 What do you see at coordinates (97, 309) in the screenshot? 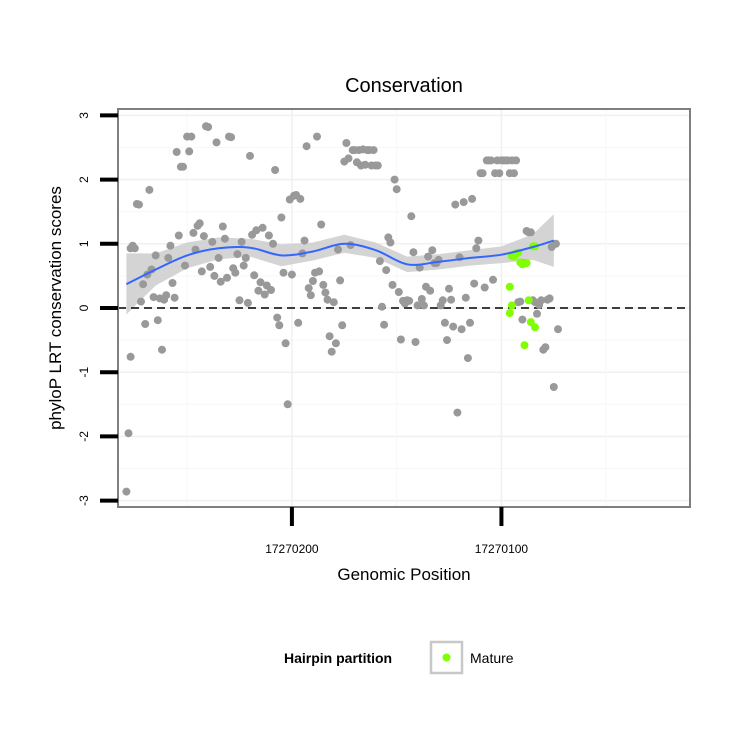
I see `y-axis: -3 -2 -1 0 1 2 3` at bounding box center [97, 309].